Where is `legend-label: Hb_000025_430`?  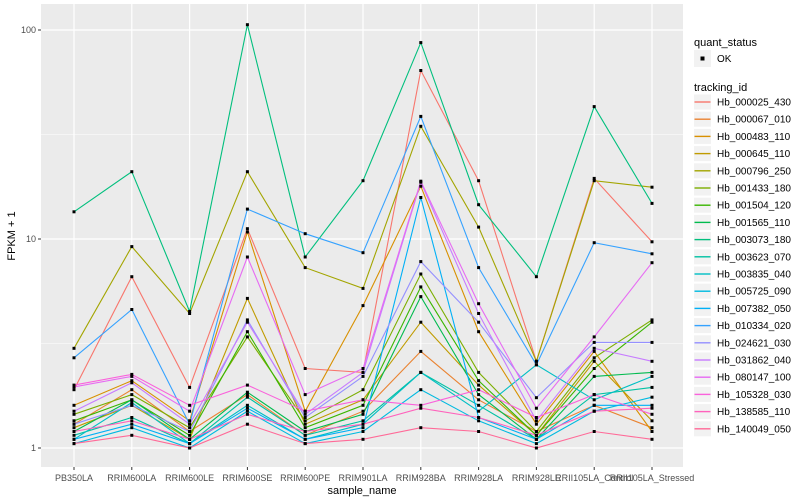 legend-label: Hb_000025_430 is located at coordinates (754, 103).